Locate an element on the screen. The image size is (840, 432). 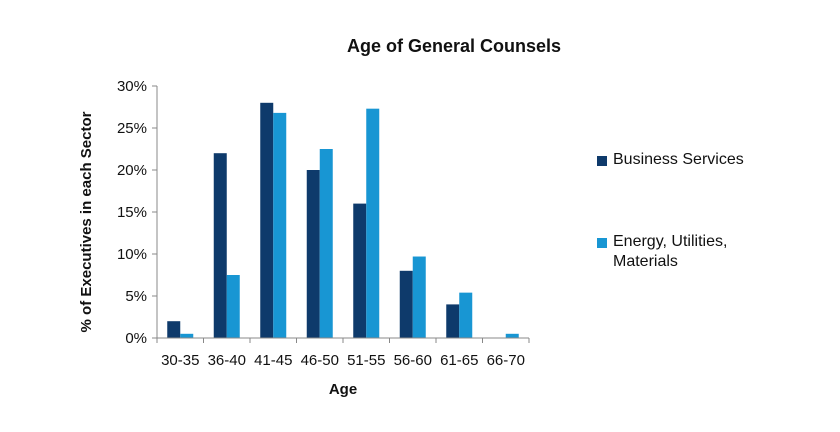
legend-swatch-business-services is located at coordinates (602, 161).